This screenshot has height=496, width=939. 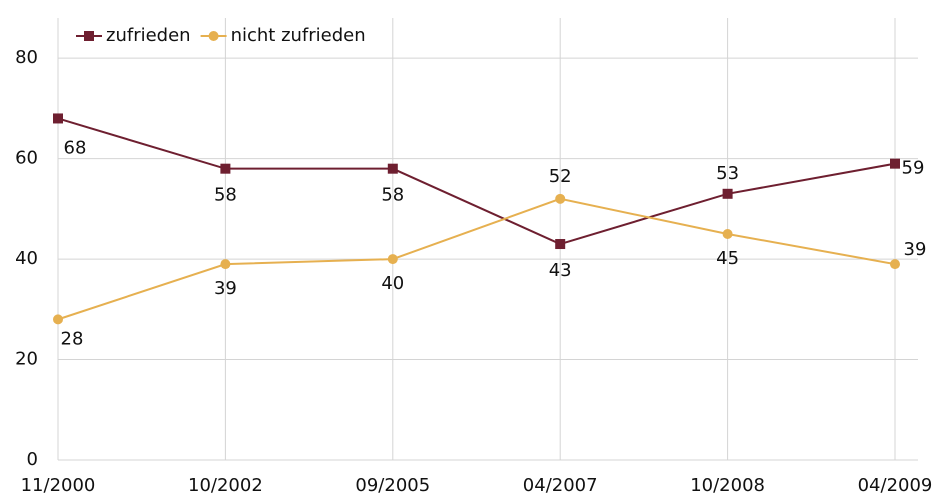 What do you see at coordinates (560, 485) in the screenshot?
I see `x-tick-label: 04/2007` at bounding box center [560, 485].